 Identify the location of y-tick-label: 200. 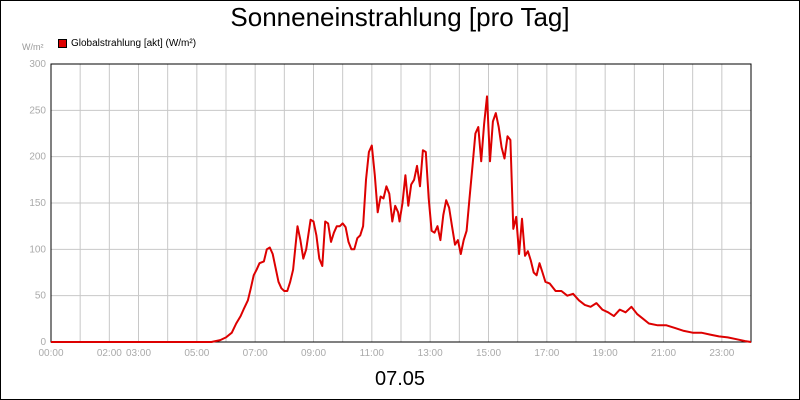
(37, 157).